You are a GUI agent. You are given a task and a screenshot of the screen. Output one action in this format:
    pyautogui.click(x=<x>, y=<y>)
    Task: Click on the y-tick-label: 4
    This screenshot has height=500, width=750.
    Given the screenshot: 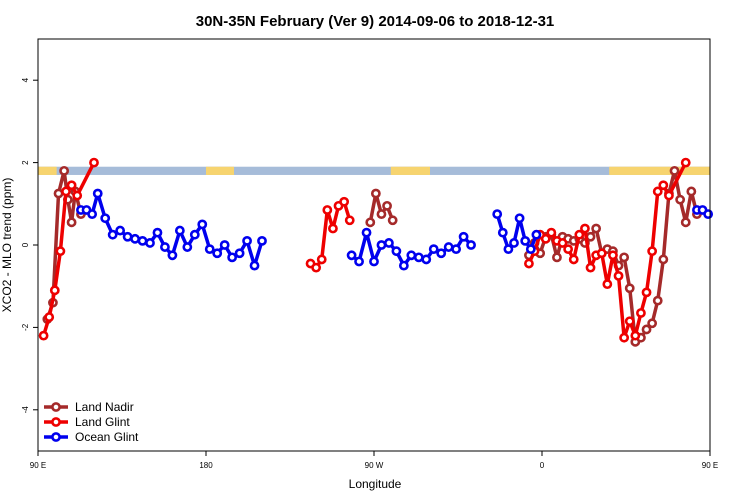 What is the action you would take?
    pyautogui.click(x=25, y=79)
    